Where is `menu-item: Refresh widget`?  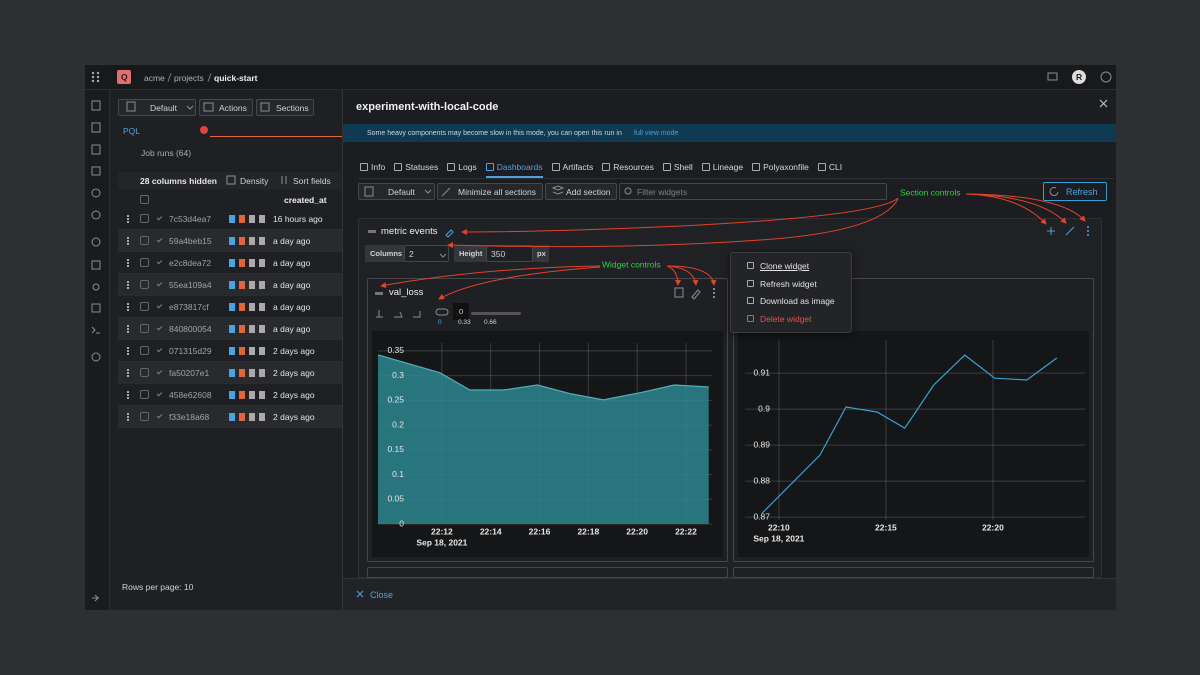 menu-item: Refresh widget is located at coordinates (788, 283).